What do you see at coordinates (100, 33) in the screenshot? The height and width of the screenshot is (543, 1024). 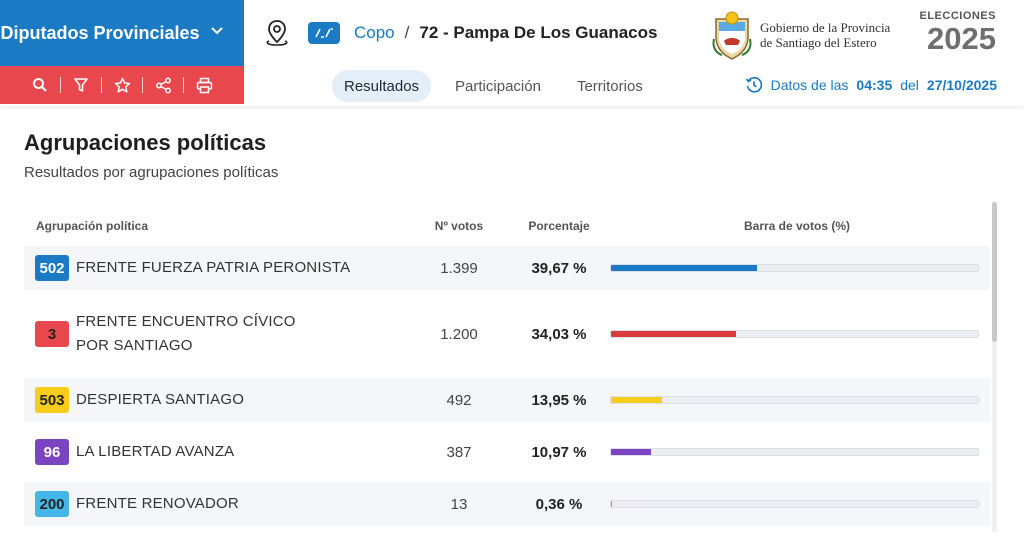 I see `office-title: Diputados Provinciales` at bounding box center [100, 33].